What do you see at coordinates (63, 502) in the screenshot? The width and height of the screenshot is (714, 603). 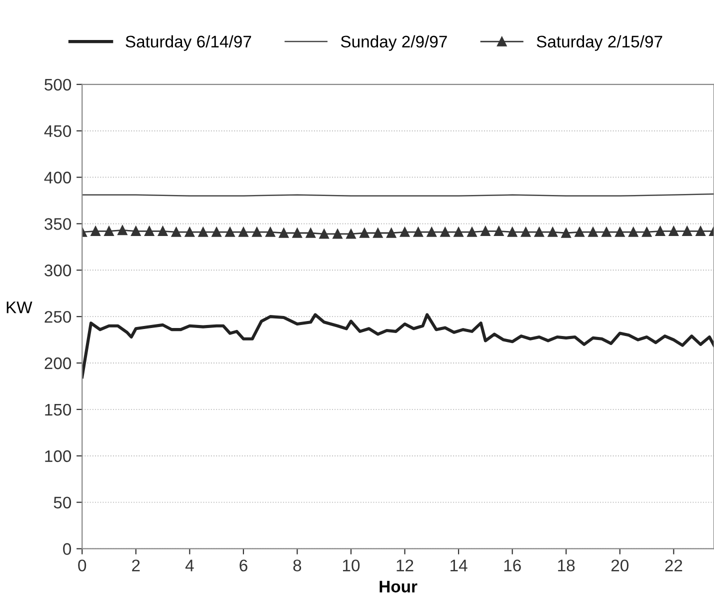 I see `y-tick-label: 50` at bounding box center [63, 502].